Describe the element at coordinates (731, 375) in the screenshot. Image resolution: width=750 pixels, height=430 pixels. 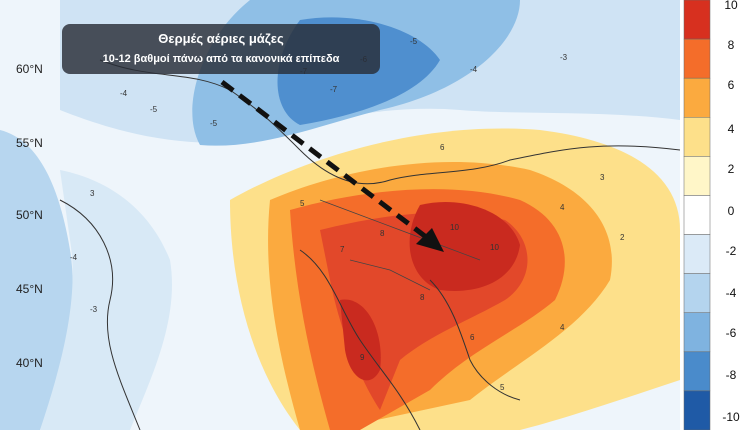
I see `colorbar-label-neg8: -8` at that location.